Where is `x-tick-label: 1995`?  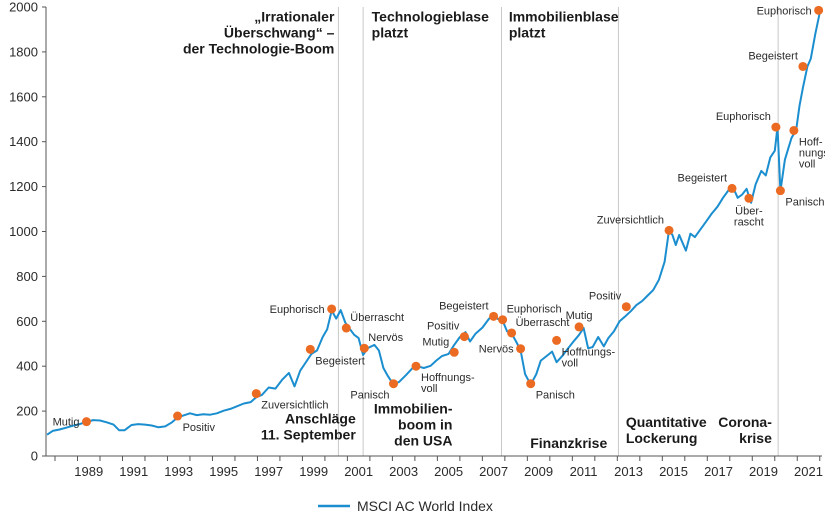 x-tick-label: 1995 is located at coordinates (223, 471).